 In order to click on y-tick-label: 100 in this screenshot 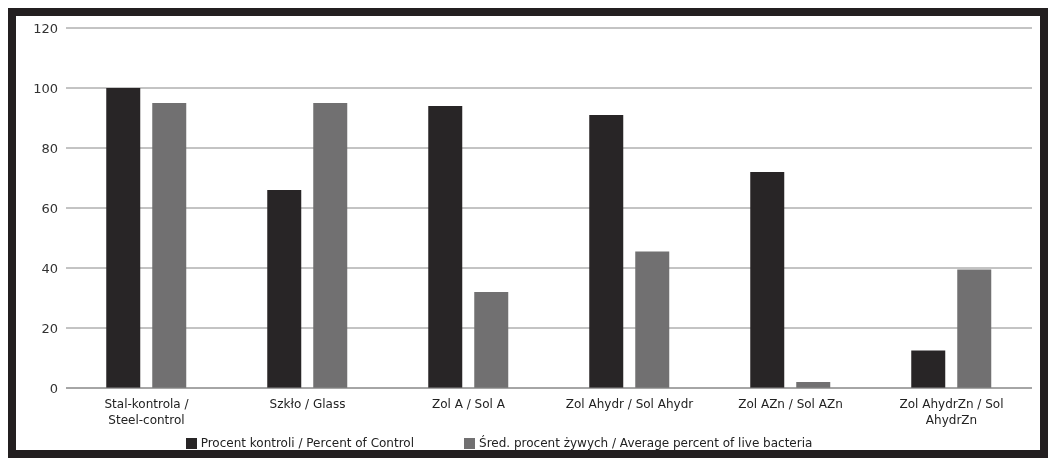, I will do `click(45, 88)`.